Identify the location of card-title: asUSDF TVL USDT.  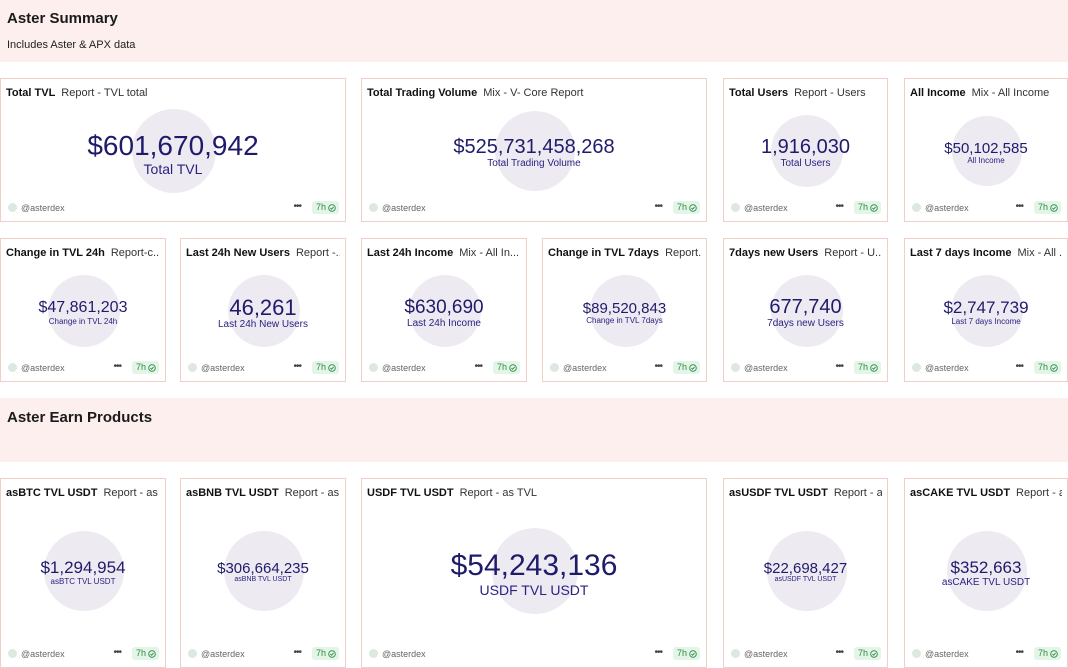
(778, 493).